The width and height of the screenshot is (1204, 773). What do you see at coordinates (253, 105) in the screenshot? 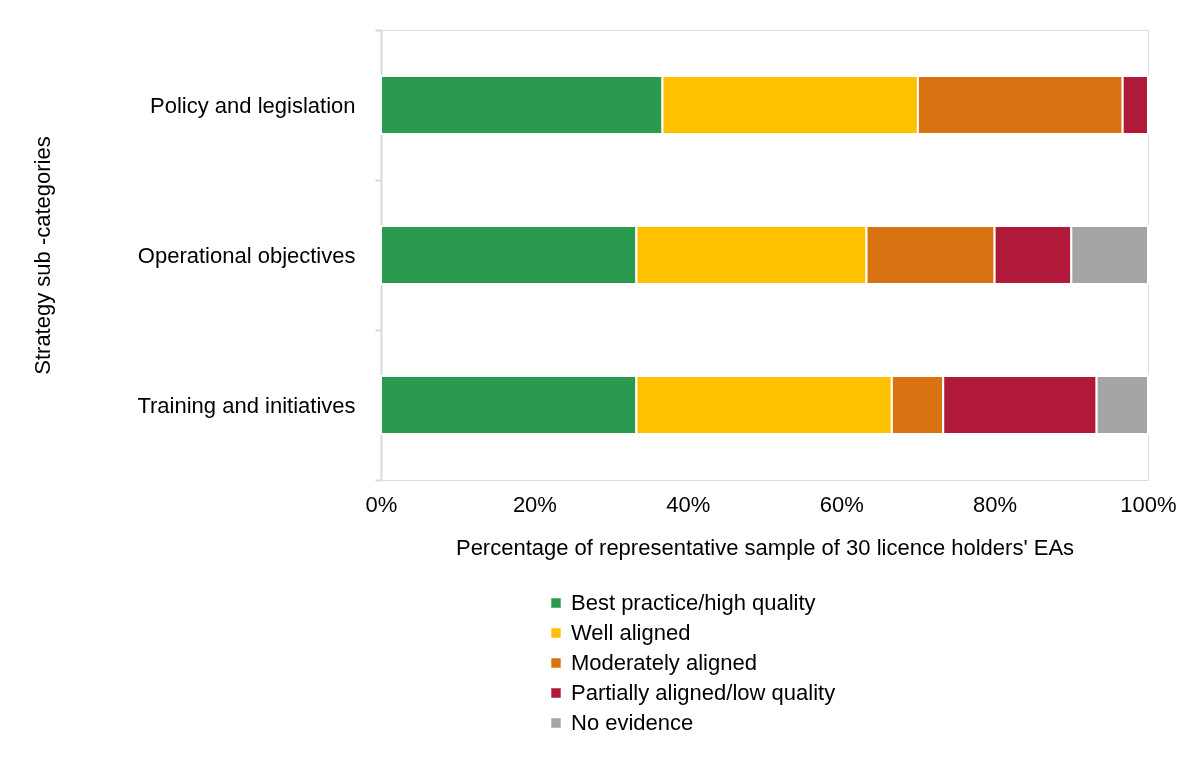
I see `y-tick-label: Policy and legislation` at bounding box center [253, 105].